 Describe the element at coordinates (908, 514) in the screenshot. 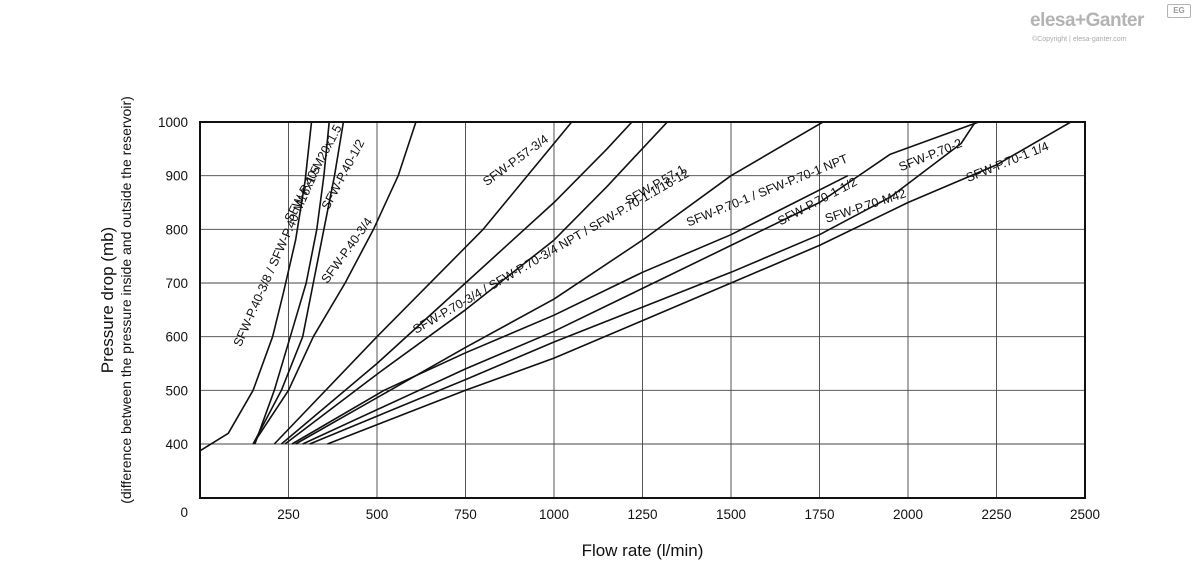

I see `x-tick-label: 2000` at that location.